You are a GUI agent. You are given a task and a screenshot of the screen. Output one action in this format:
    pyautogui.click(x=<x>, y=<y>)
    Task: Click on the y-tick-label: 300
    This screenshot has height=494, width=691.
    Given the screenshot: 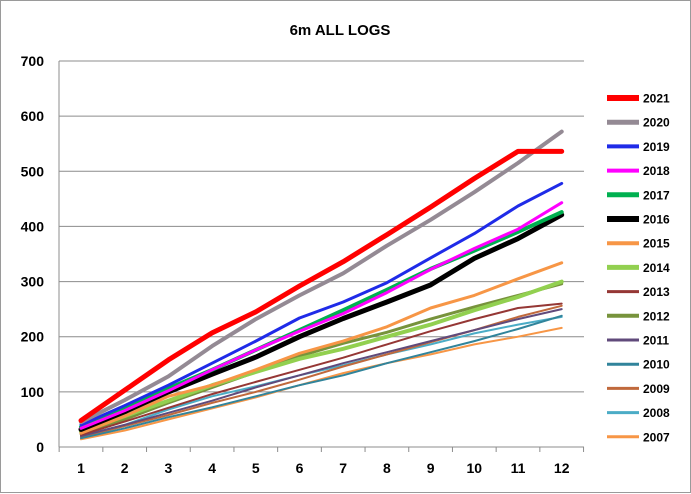 What is the action you would take?
    pyautogui.click(x=33, y=282)
    